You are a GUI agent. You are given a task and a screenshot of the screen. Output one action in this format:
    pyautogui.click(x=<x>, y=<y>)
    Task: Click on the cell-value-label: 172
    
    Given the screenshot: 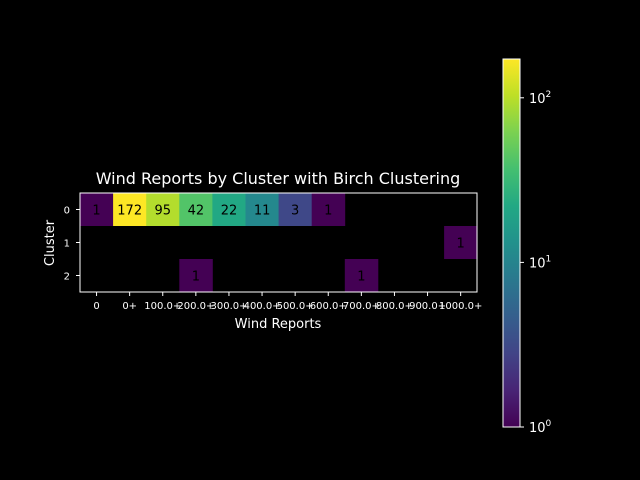 What is the action you would take?
    pyautogui.click(x=129, y=211)
    